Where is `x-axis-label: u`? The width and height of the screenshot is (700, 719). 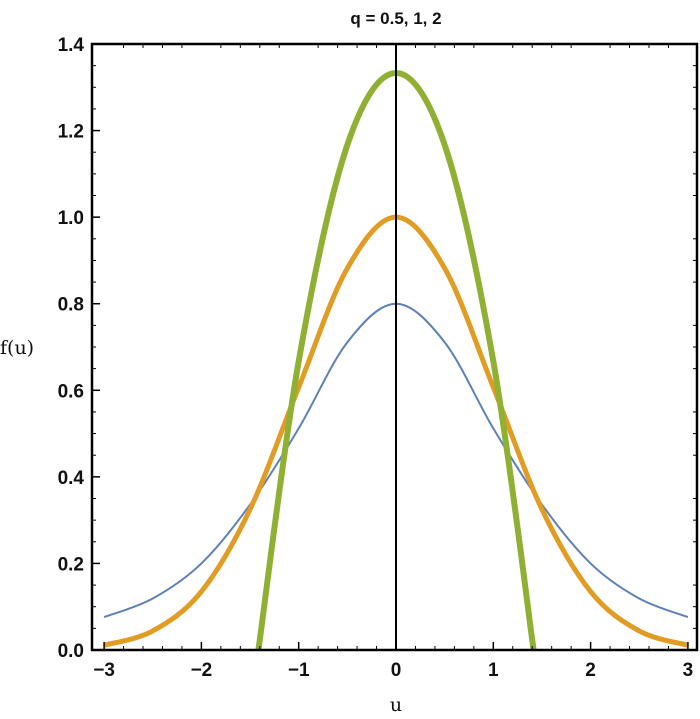
x-axis-label: u is located at coordinates (396, 705).